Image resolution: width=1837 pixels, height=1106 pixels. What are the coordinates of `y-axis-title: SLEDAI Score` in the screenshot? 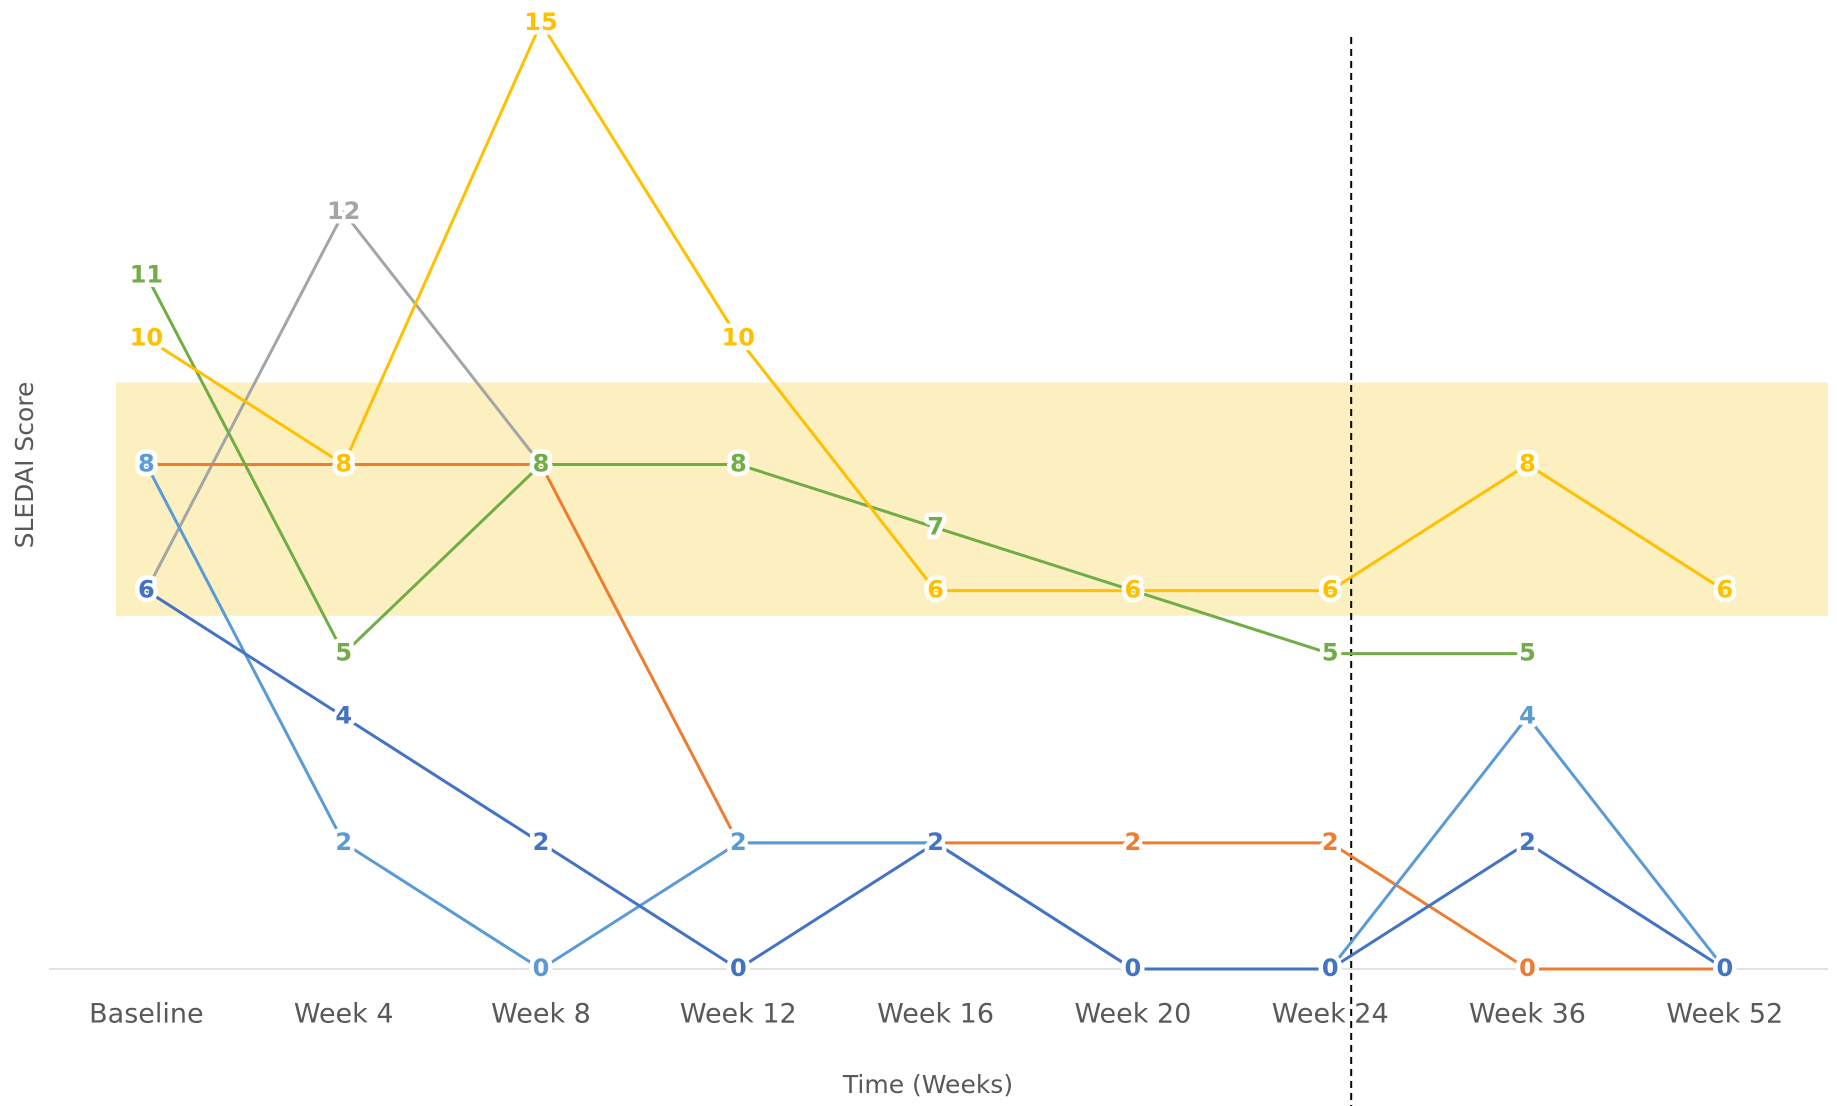 It's located at (24, 465).